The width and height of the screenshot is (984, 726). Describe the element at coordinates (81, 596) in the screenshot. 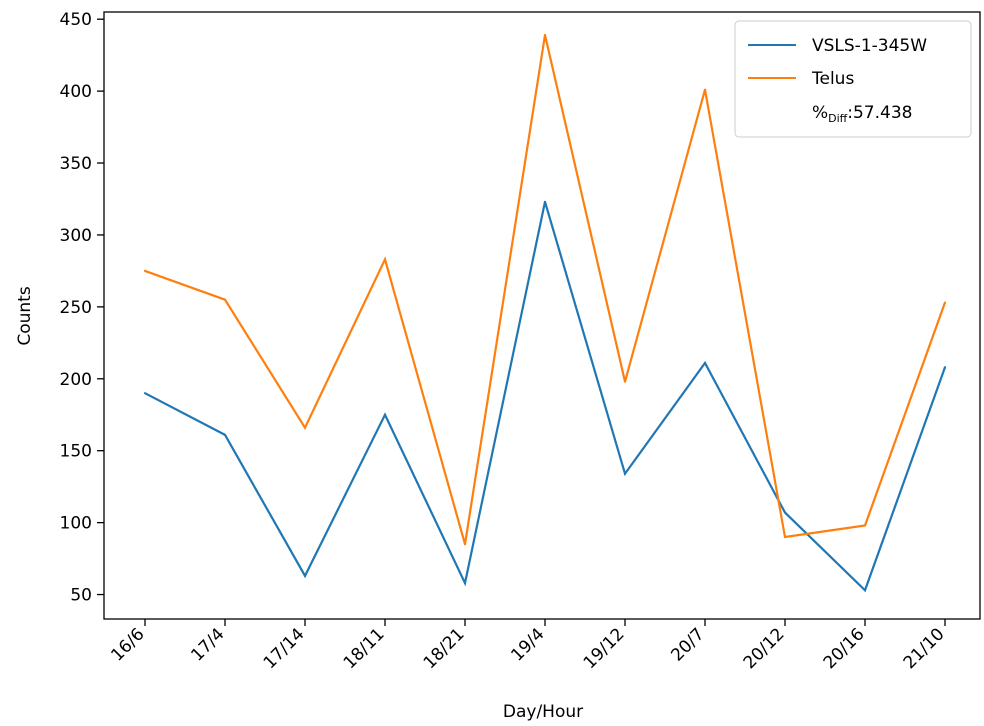

I see `y-tick-label: 50` at that location.